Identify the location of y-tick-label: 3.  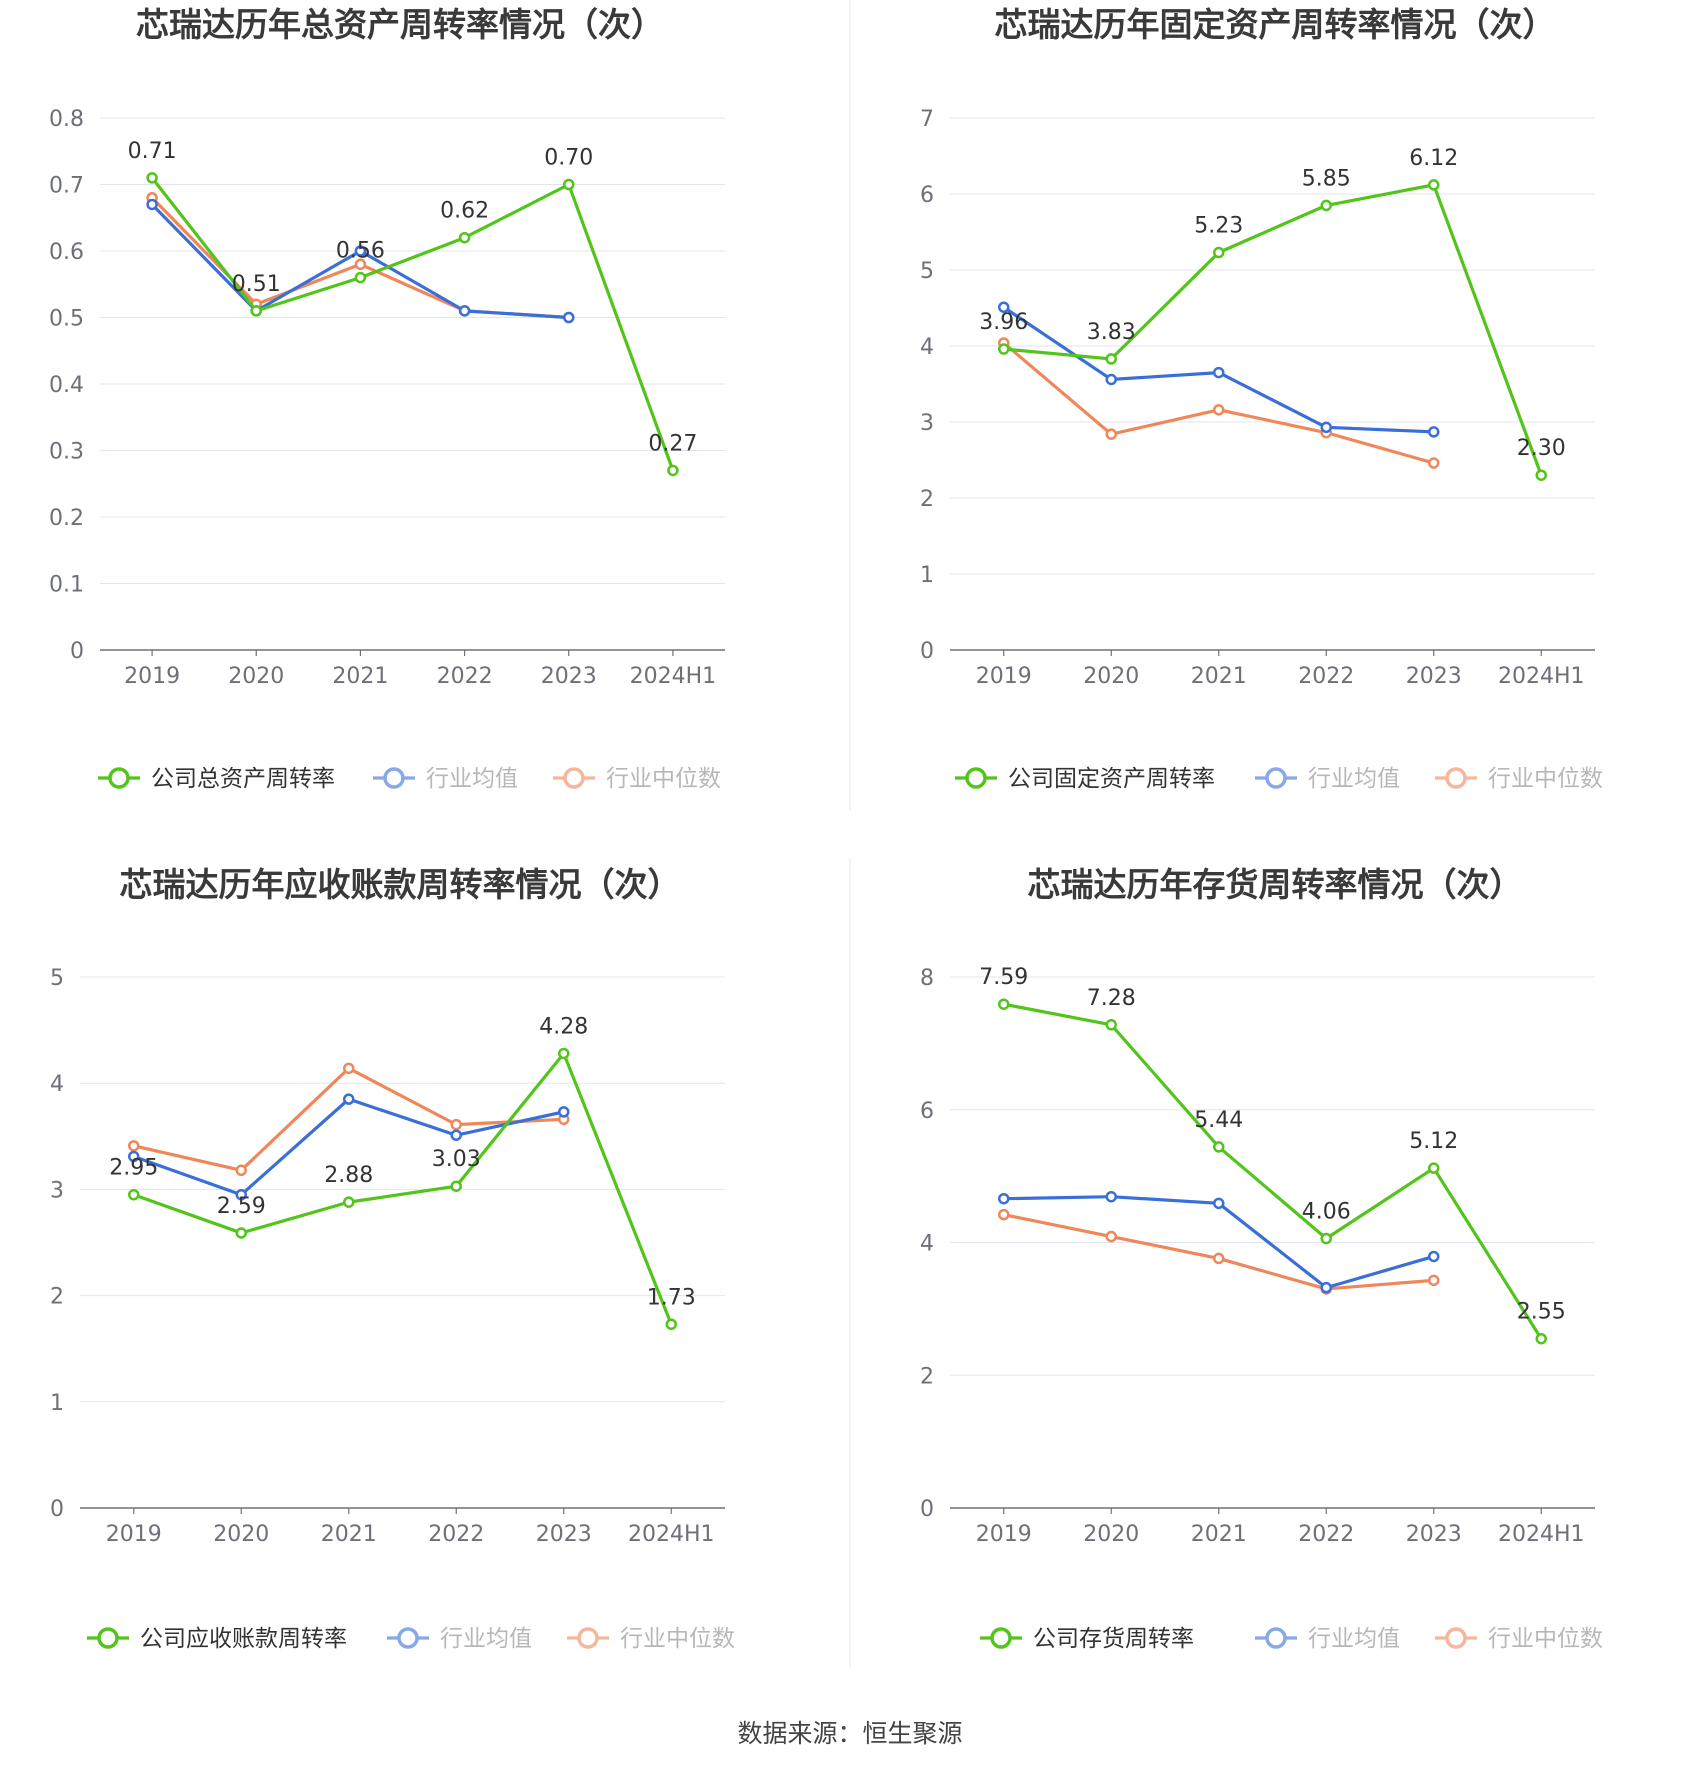
(927, 423).